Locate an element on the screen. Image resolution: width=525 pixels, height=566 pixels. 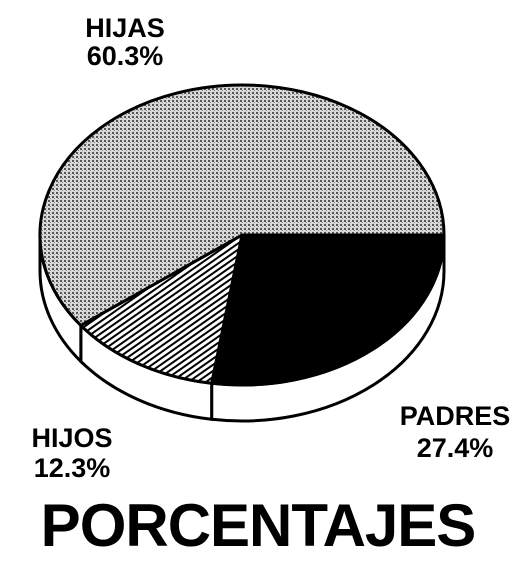
slice-value-label: 27.4% is located at coordinates (455, 448).